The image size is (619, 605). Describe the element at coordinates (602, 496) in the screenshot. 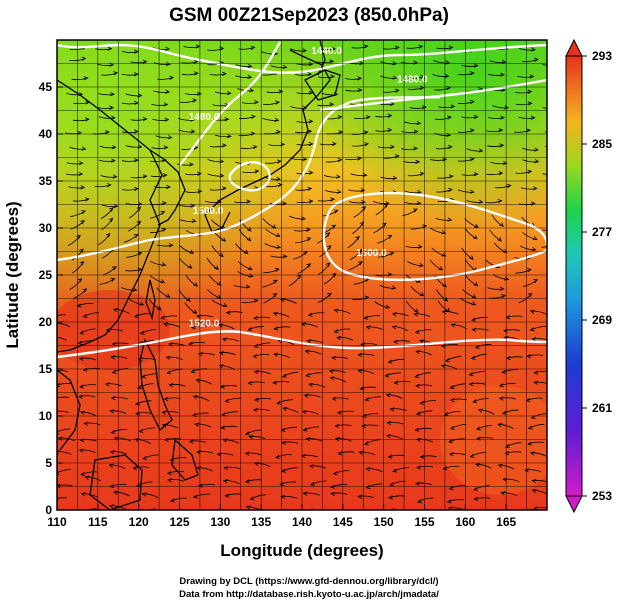

I see `colorbar-tick-label: 253` at that location.